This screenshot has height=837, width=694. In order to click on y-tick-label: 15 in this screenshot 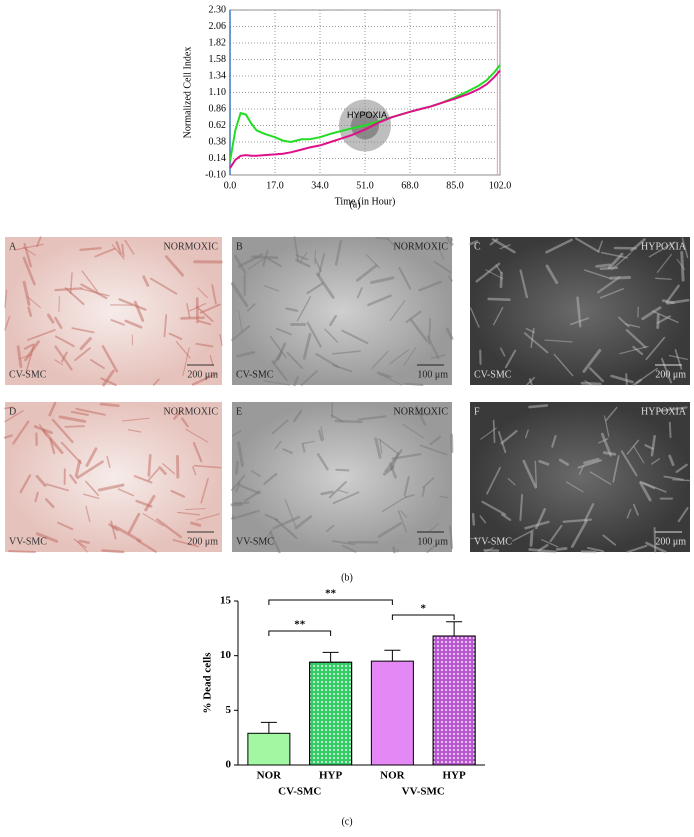, I will do `click(226, 601)`.